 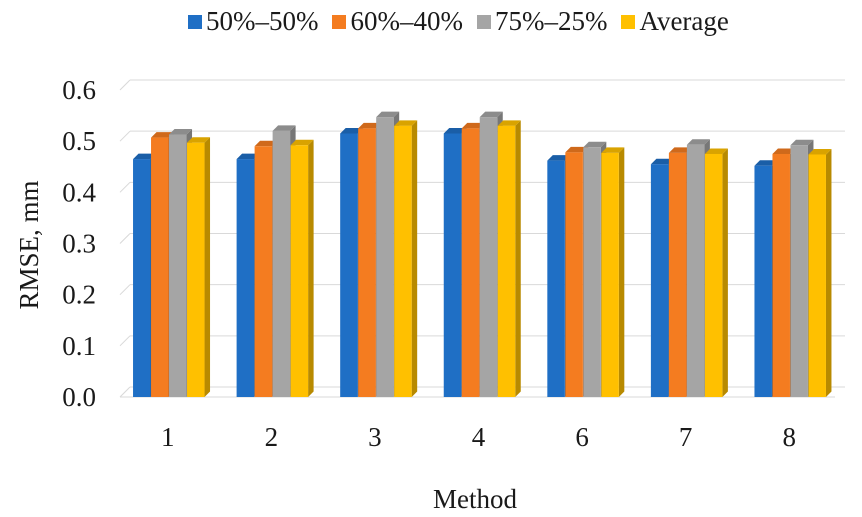 I want to click on legend: 50%–50% 60%–40% 75%–25% Average, so click(x=465, y=21).